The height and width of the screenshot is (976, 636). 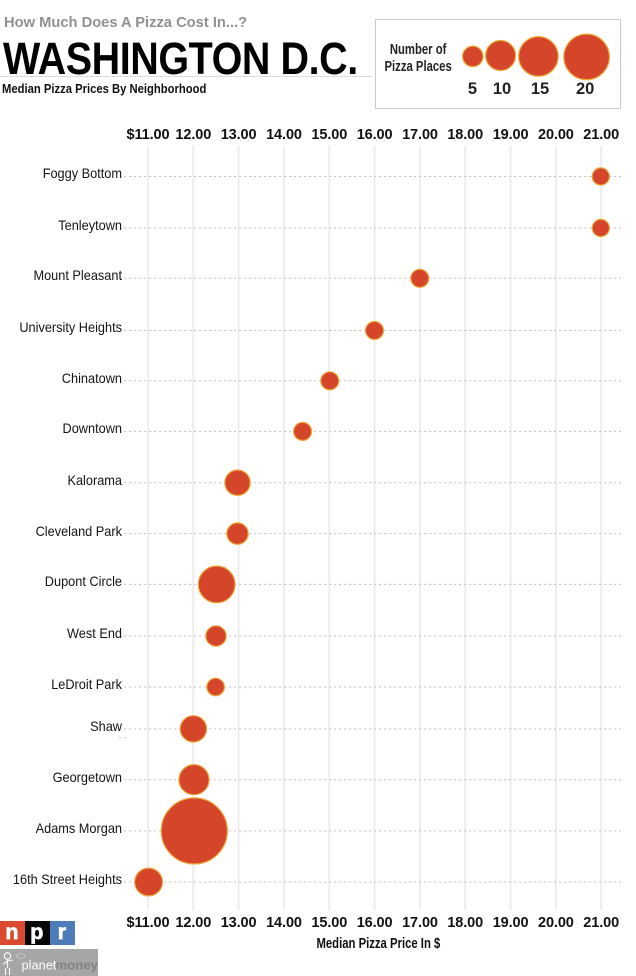 I want to click on svg-text: money, so click(x=77, y=964).